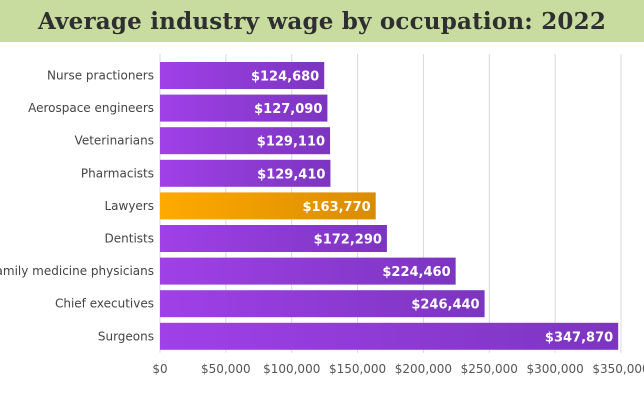 The image size is (644, 400). I want to click on category-label: Surgeons, so click(126, 336).